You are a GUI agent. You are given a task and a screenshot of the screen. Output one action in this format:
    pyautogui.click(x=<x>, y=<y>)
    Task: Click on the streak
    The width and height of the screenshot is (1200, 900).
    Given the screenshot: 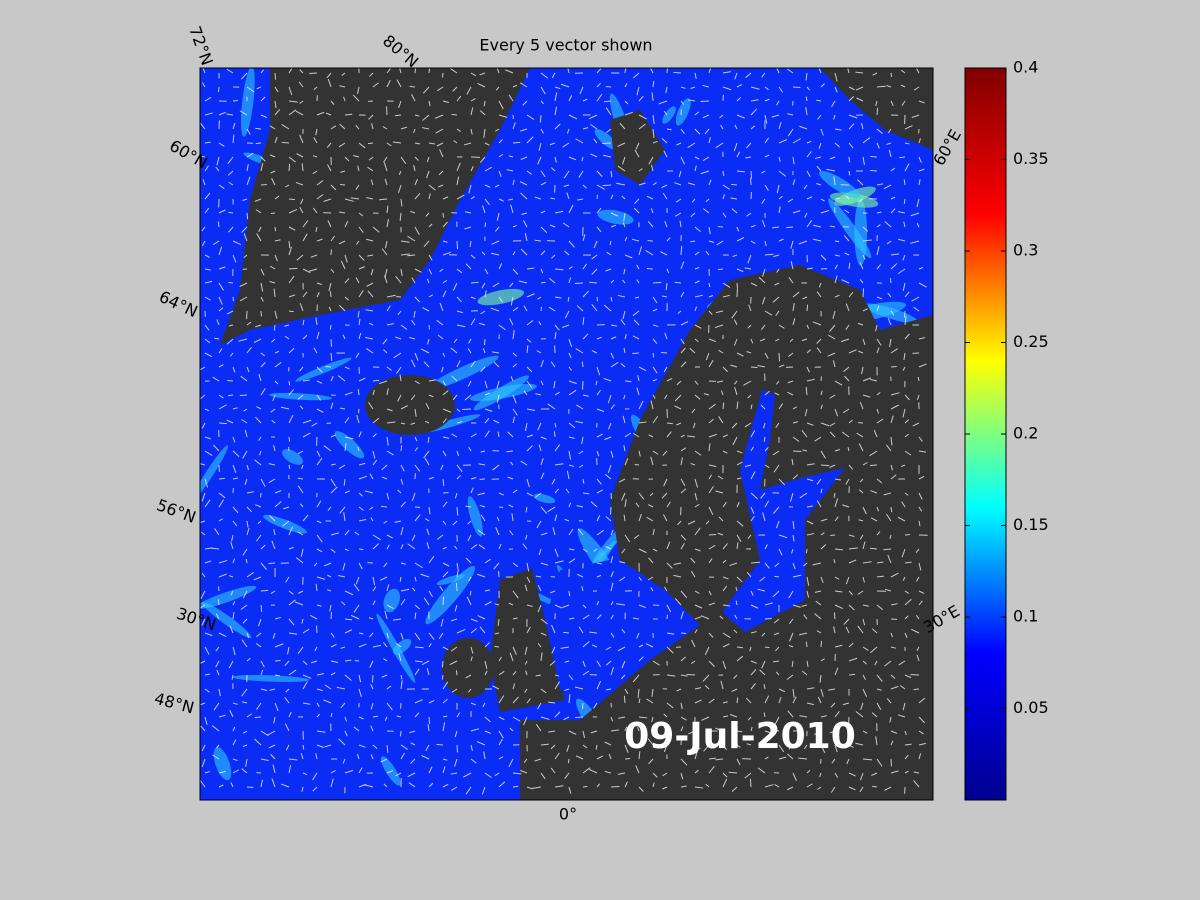 What is the action you would take?
    pyautogui.click(x=861, y=232)
    